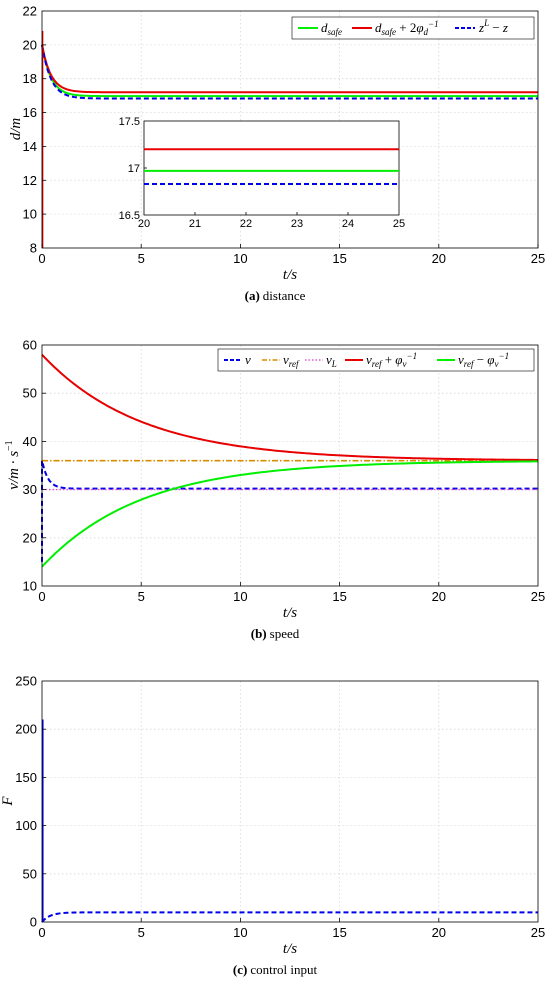 Image resolution: width=550 pixels, height=981 pixels. I want to click on ytick-label: 14, so click(30, 146).